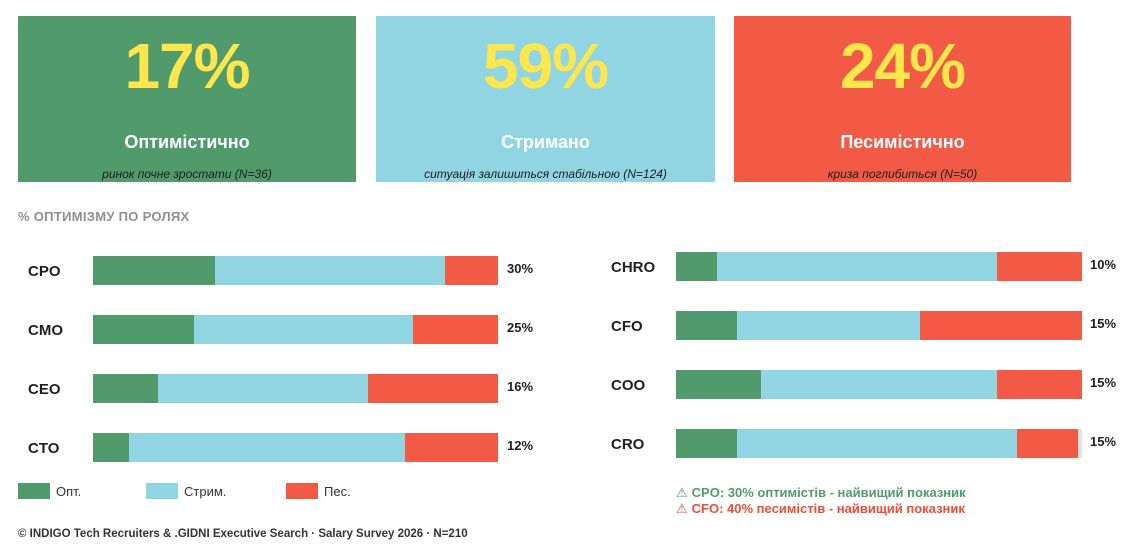 This screenshot has height=555, width=1135. Describe the element at coordinates (520, 327) in the screenshot. I see `data-label: 25%` at that location.